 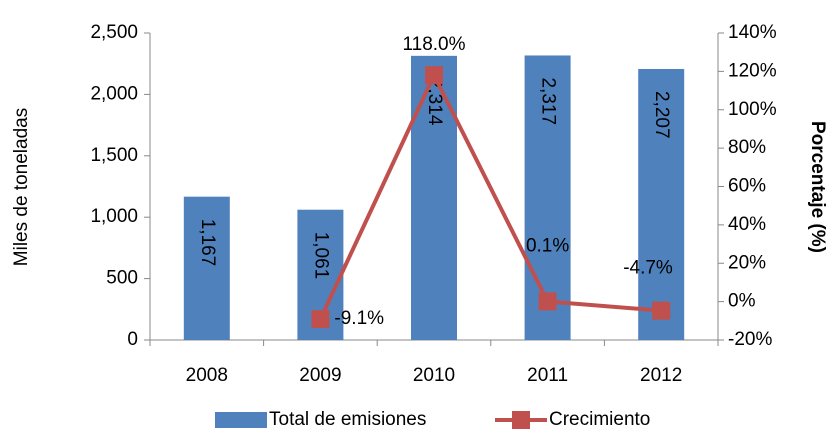 I want to click on y2-tick-label: 20%, so click(x=747, y=262).